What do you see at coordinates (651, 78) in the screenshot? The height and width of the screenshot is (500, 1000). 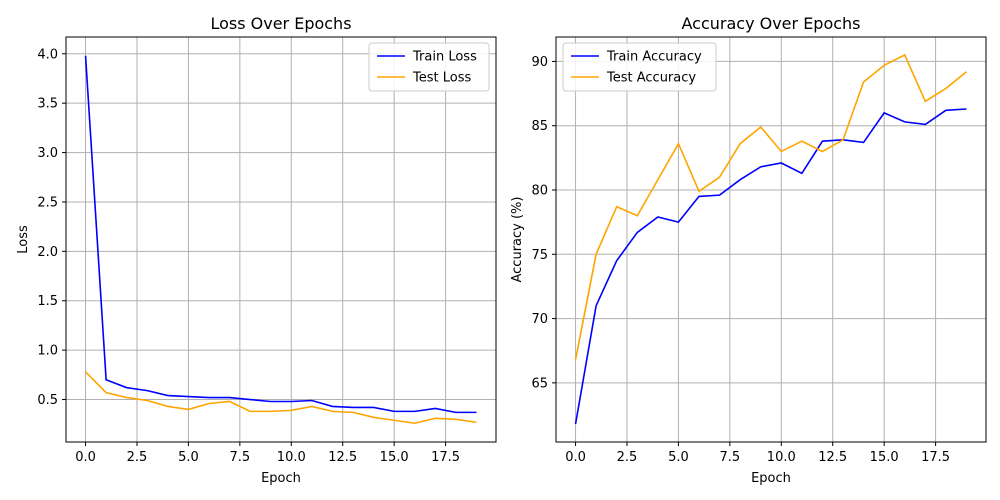 I see `legend-label-1: Test Accuracy` at bounding box center [651, 78].